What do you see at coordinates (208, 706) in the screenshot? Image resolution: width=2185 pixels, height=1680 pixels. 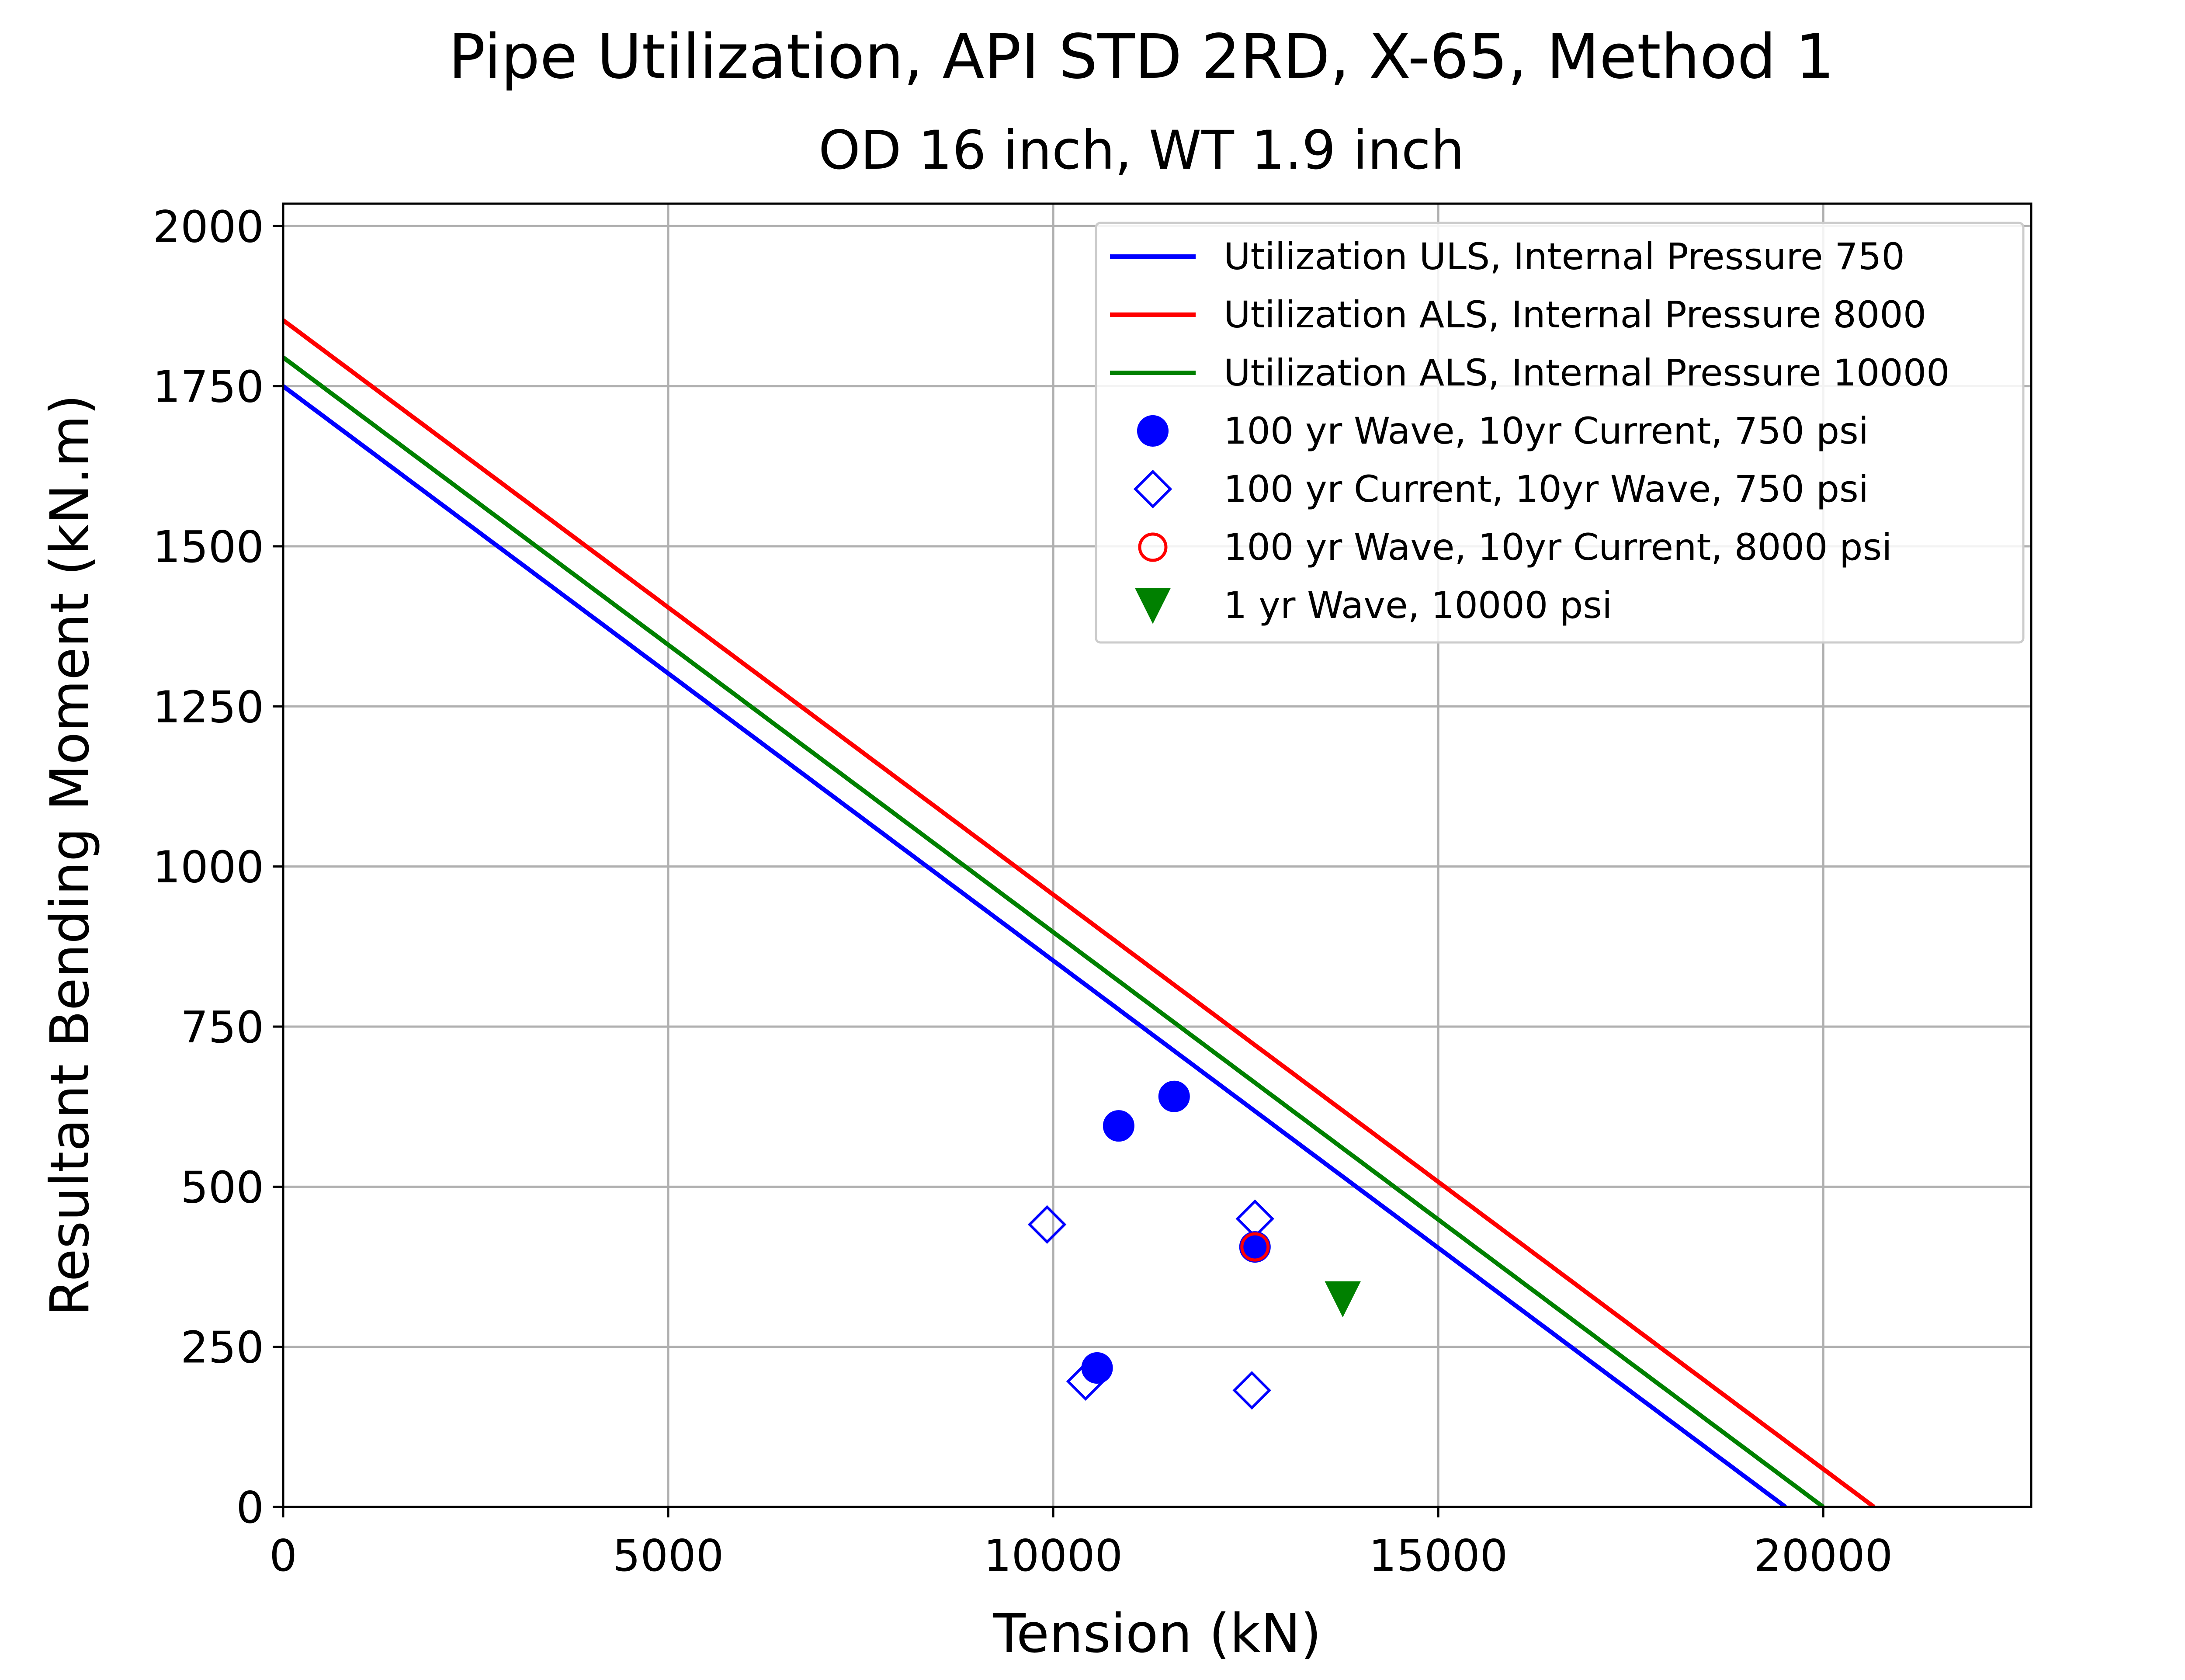 I see `y-tick-label: 1250` at bounding box center [208, 706].